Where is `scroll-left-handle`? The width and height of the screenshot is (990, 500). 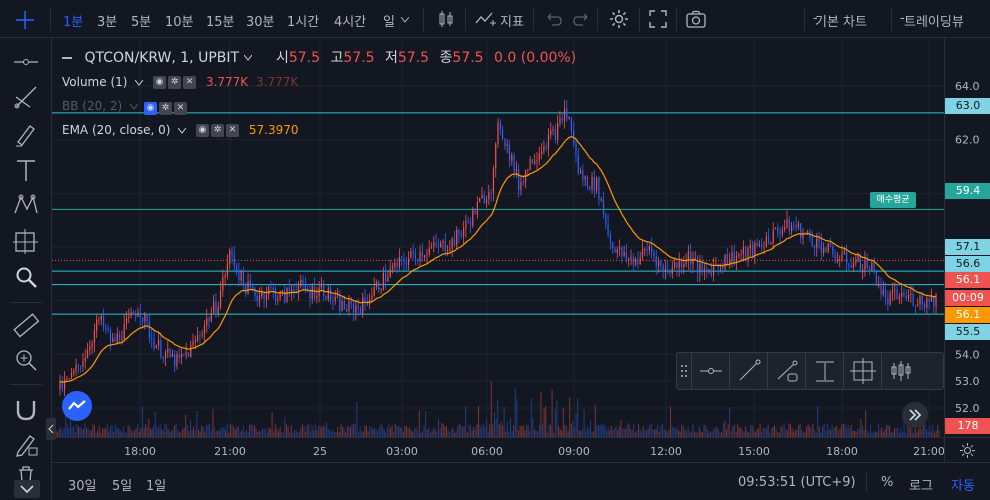 scroll-left-handle is located at coordinates (51, 429).